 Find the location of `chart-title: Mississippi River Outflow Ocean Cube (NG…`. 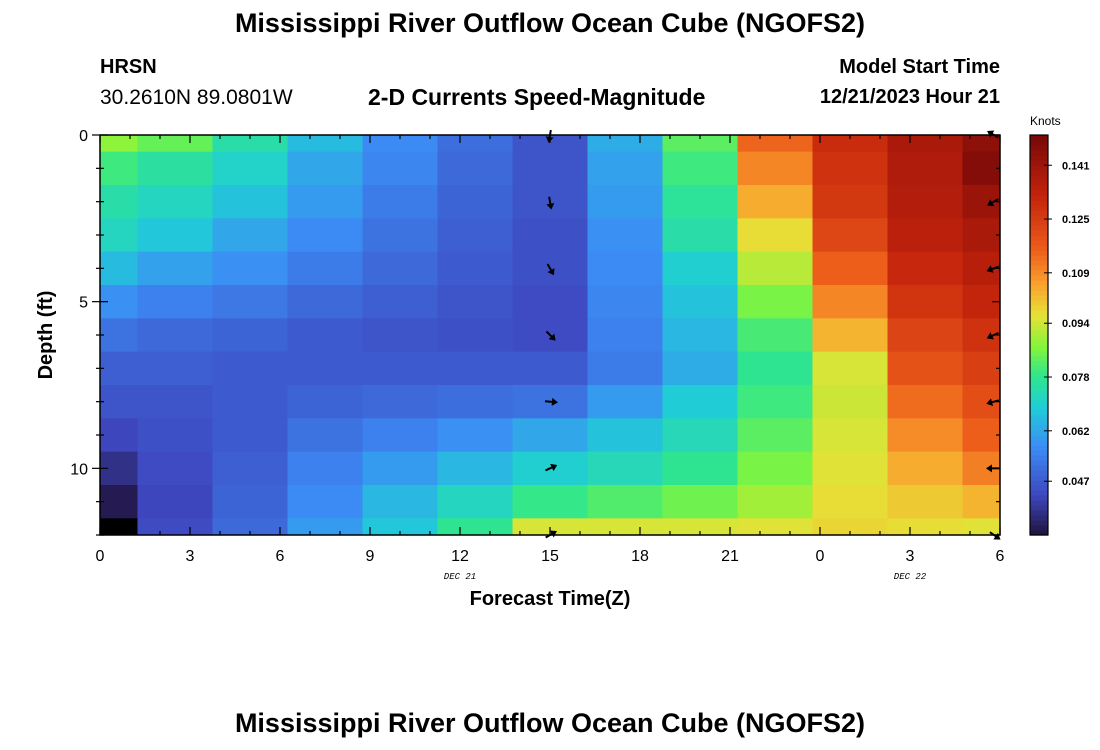

chart-title: Mississippi River Outflow Ocean Cube (NG… is located at coordinates (550, 23).